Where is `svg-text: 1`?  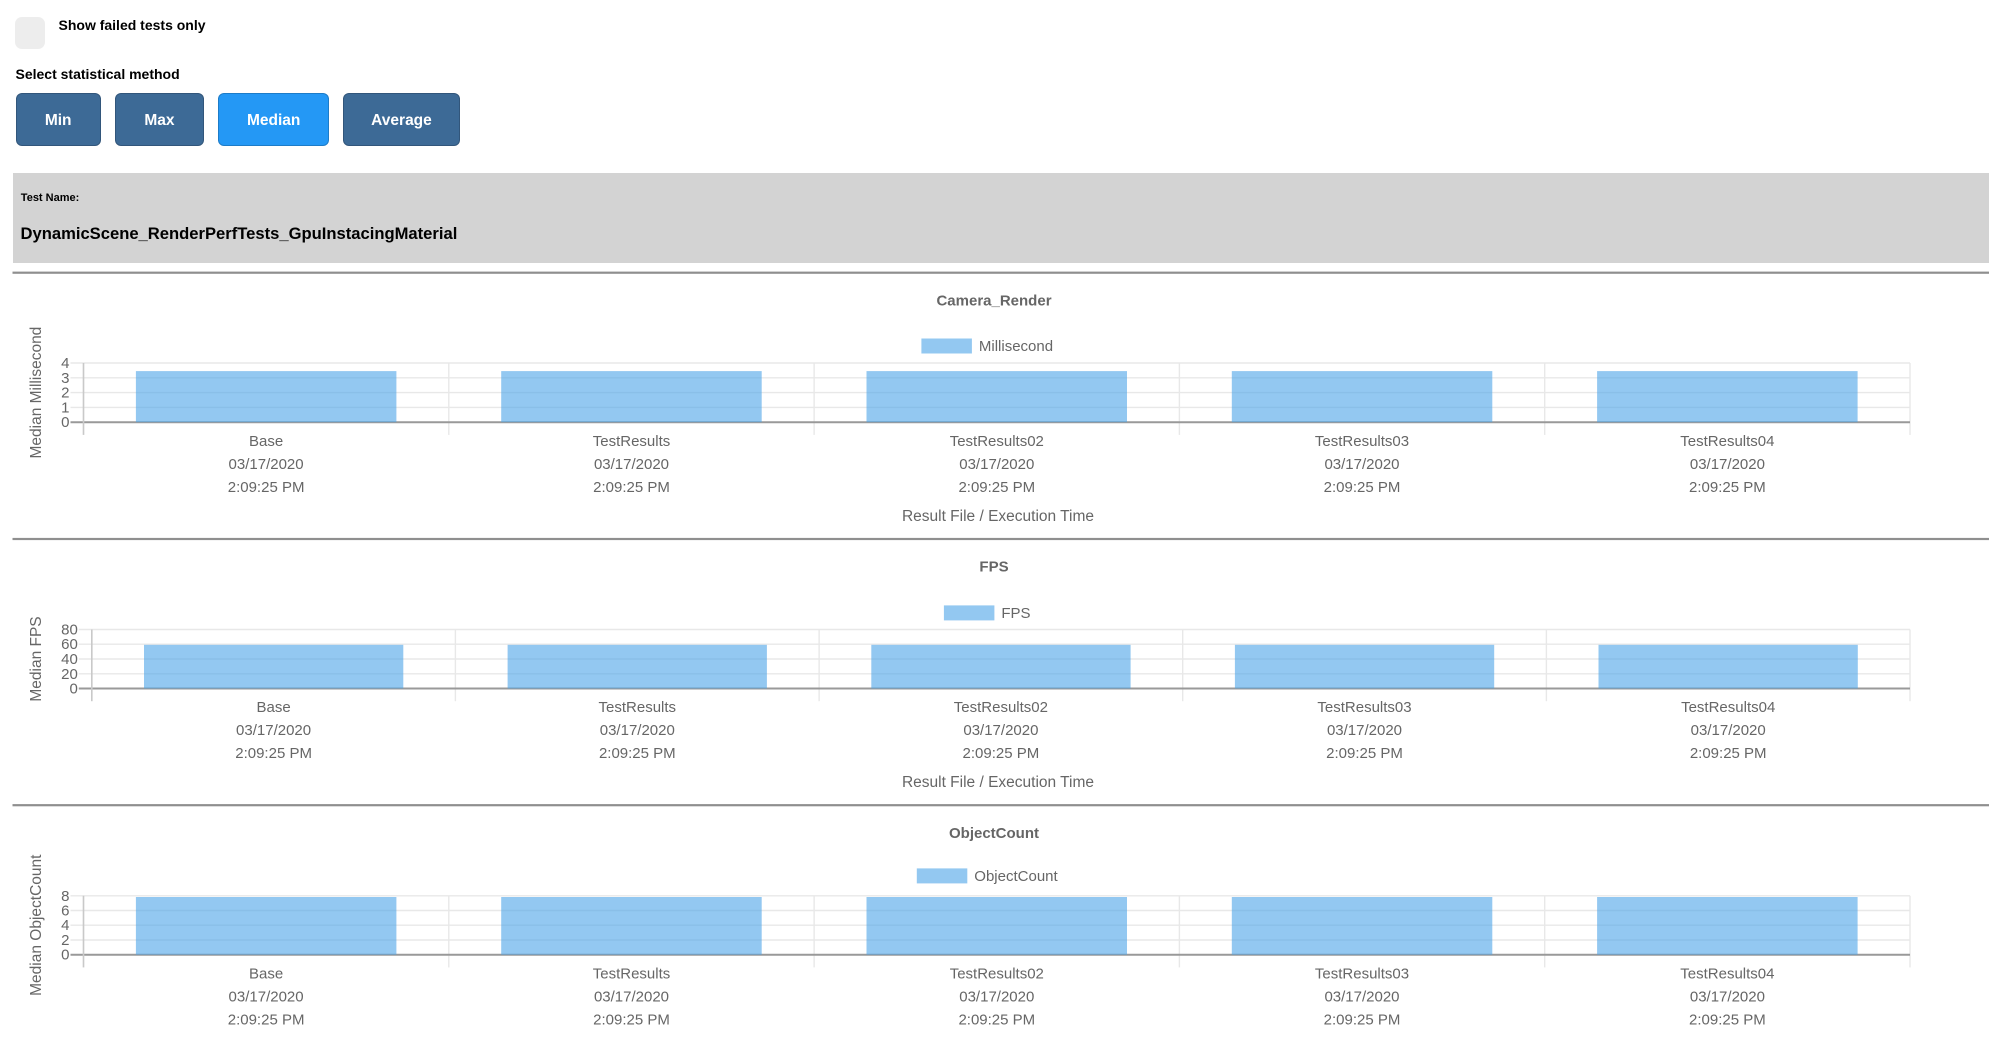 svg-text: 1 is located at coordinates (65, 407).